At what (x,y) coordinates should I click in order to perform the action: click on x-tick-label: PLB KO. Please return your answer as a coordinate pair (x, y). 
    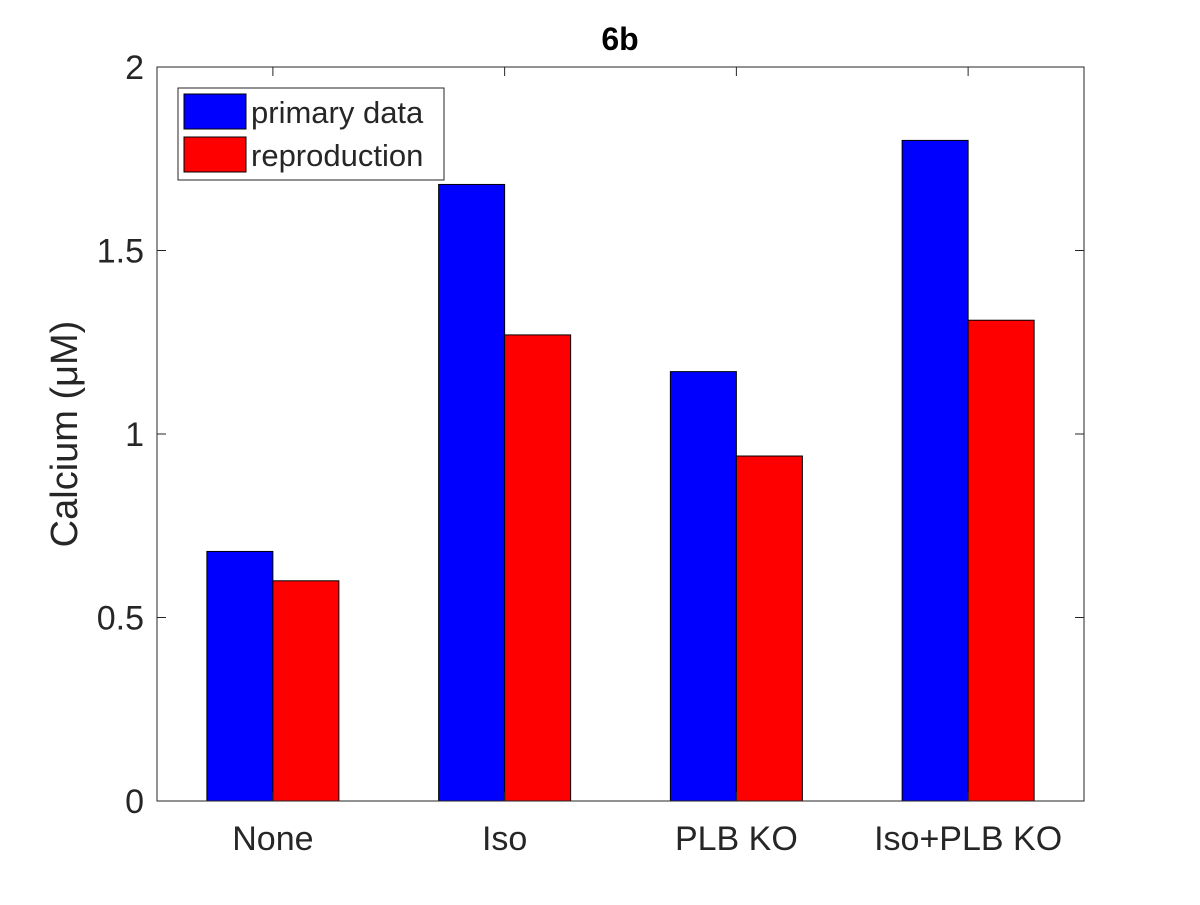
    Looking at the image, I should click on (736, 839).